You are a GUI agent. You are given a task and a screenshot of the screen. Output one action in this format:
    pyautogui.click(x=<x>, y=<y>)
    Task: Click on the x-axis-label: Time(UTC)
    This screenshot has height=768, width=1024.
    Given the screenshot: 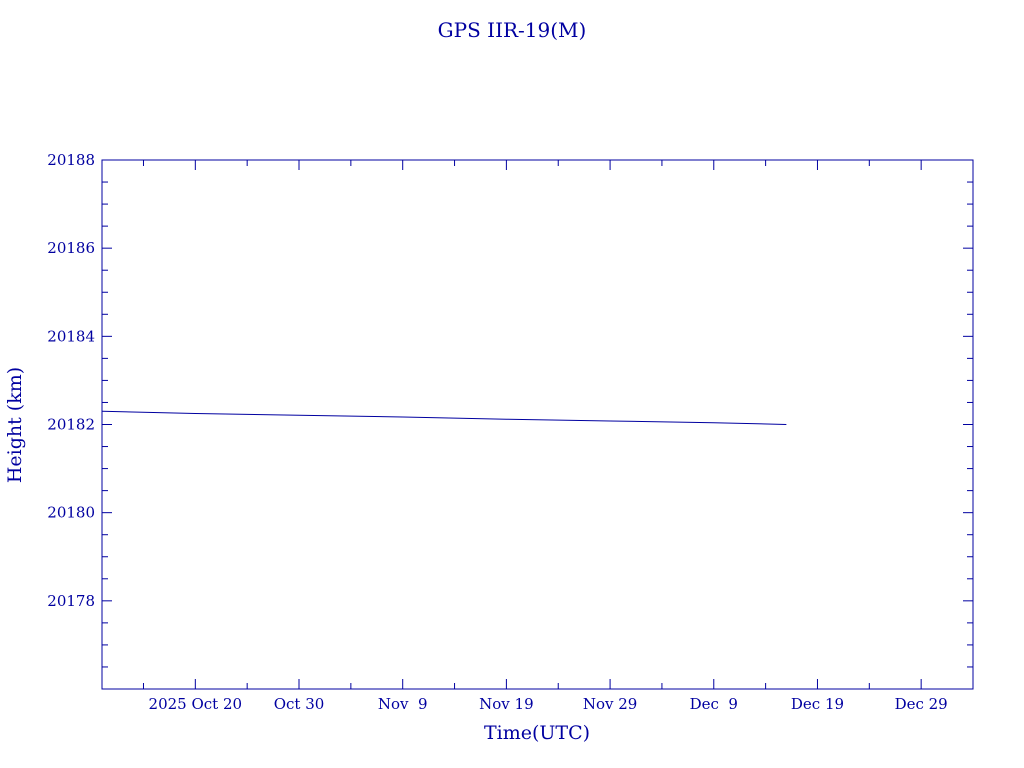 What is the action you would take?
    pyautogui.click(x=537, y=733)
    